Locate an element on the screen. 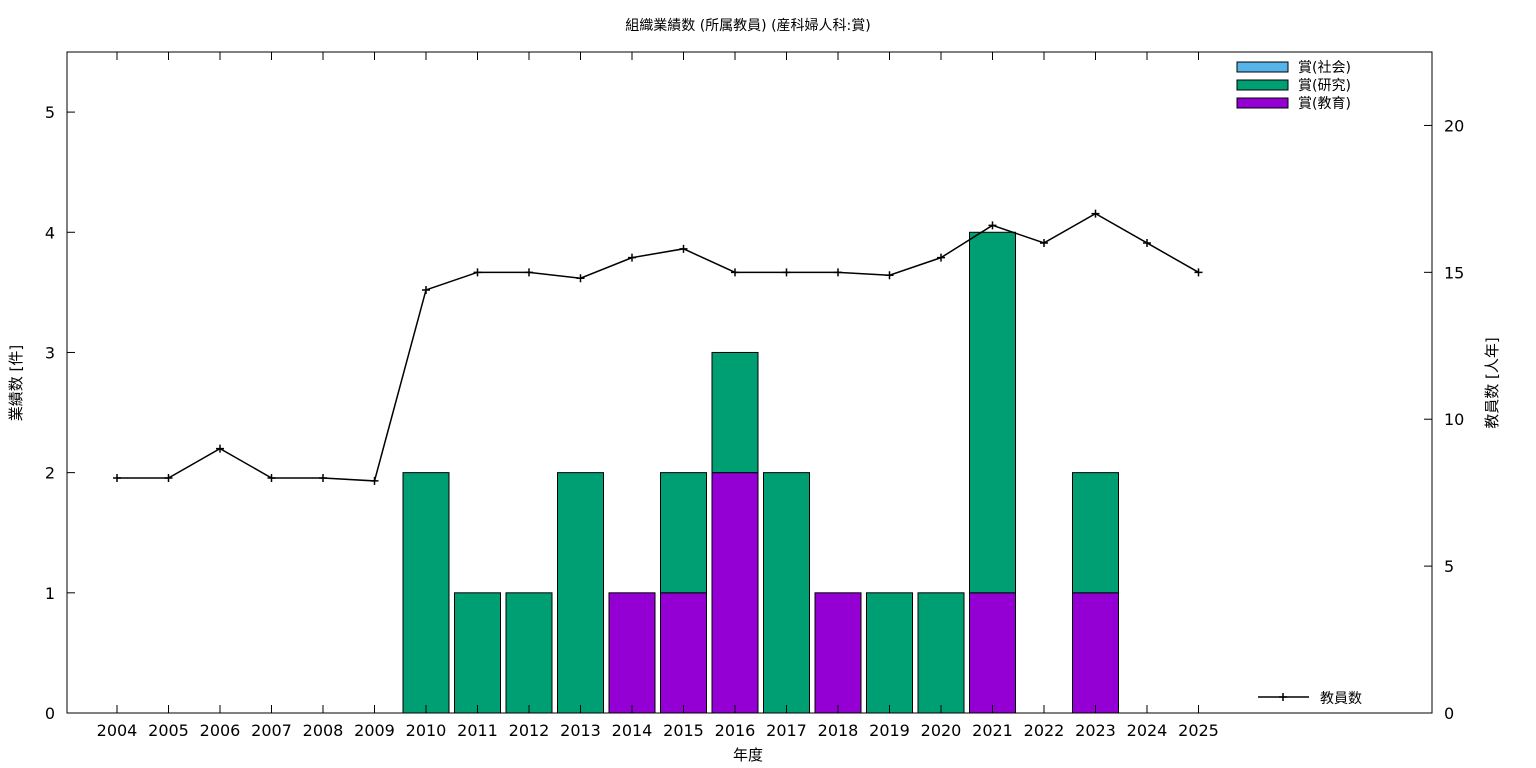 Image resolution: width=1536 pixels, height=768 pixels. x-tick-label-2021: 2021 is located at coordinates (992, 730).